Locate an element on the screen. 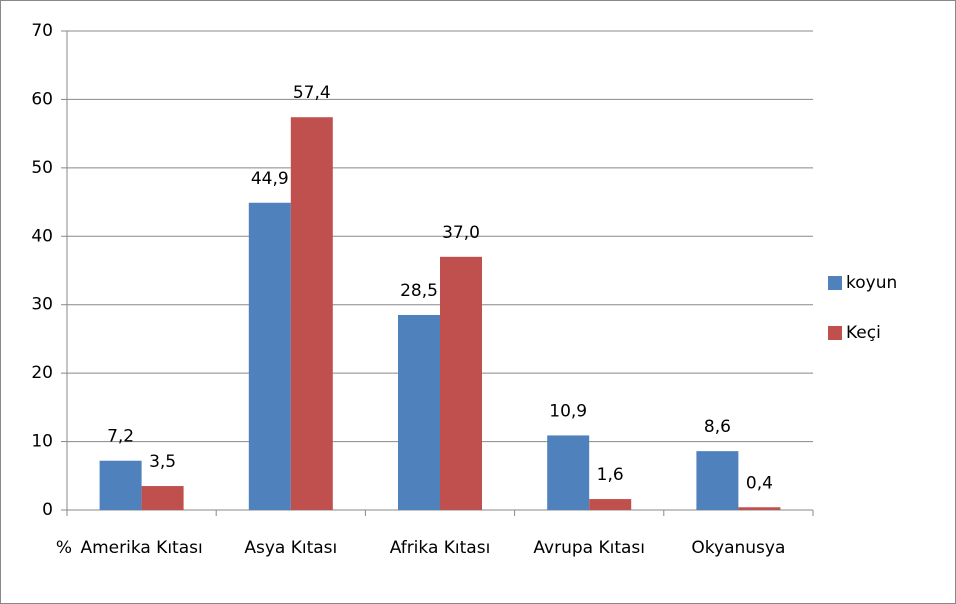  value-label: 10,9 is located at coordinates (568, 411).